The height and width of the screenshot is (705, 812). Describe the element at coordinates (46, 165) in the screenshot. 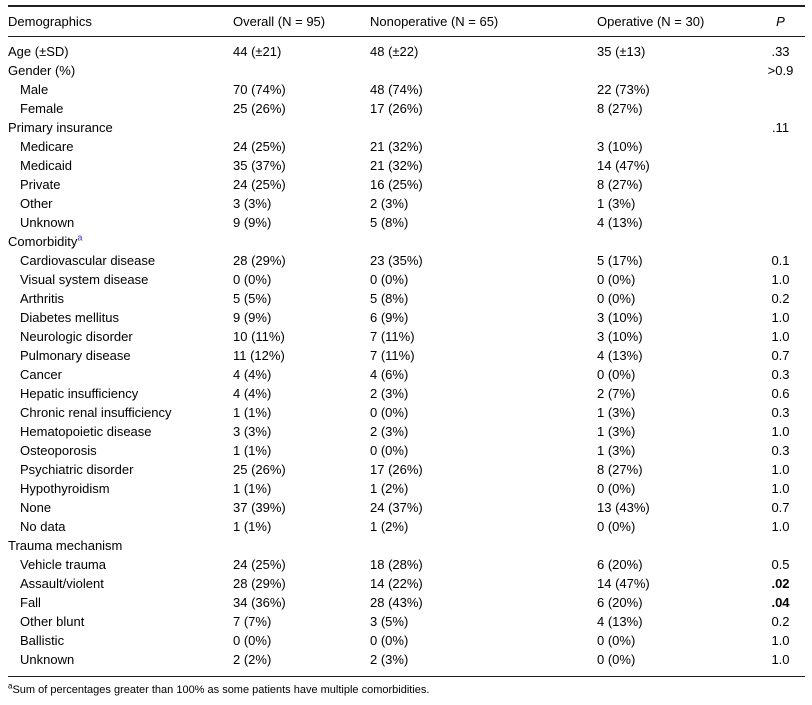

I see `row-label: Medicaid` at that location.